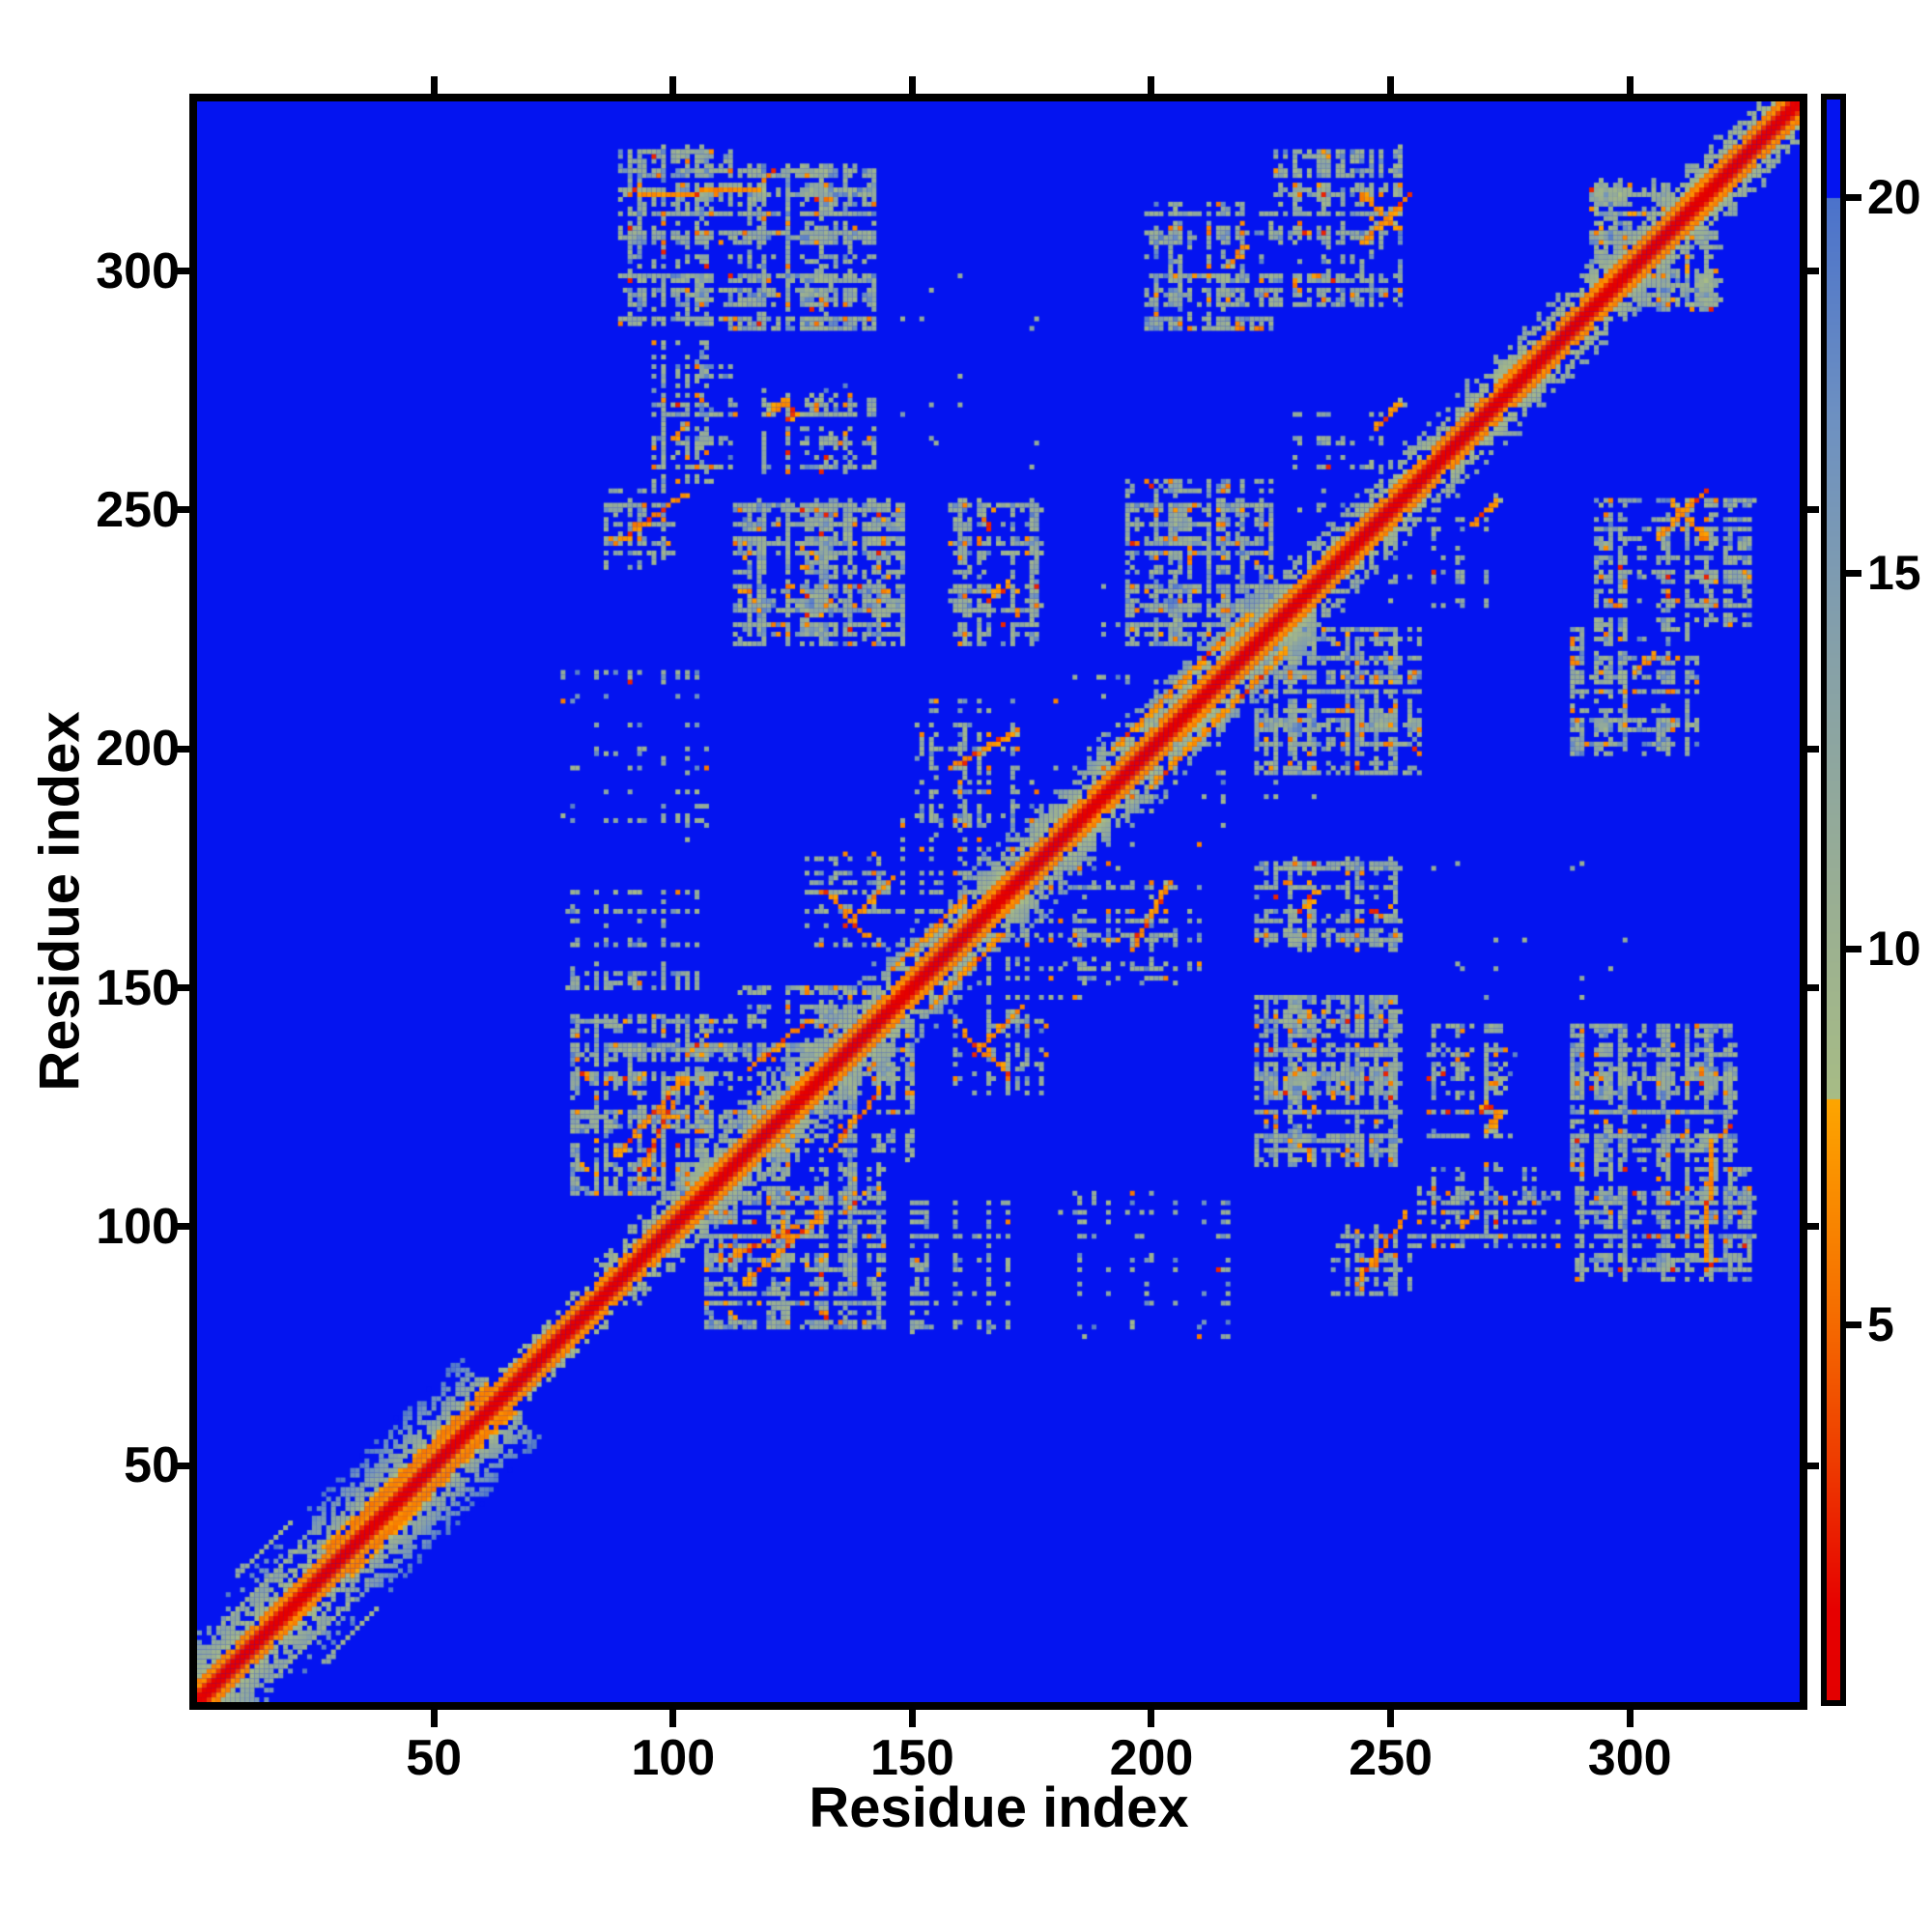  Describe the element at coordinates (1894, 573) in the screenshot. I see `colorbar-tick-label: 15` at that location.